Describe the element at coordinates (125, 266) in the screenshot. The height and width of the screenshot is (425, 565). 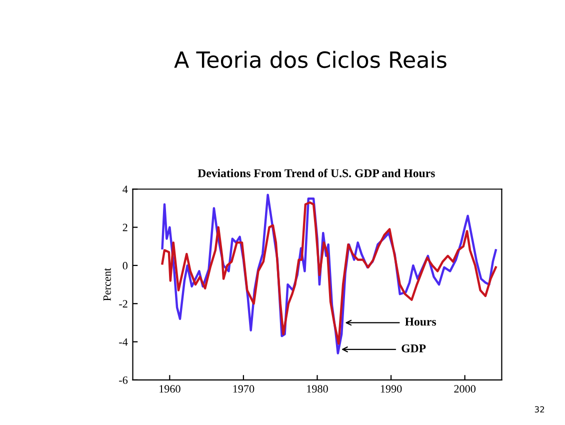
I see `y-tick-label: 0` at that location.